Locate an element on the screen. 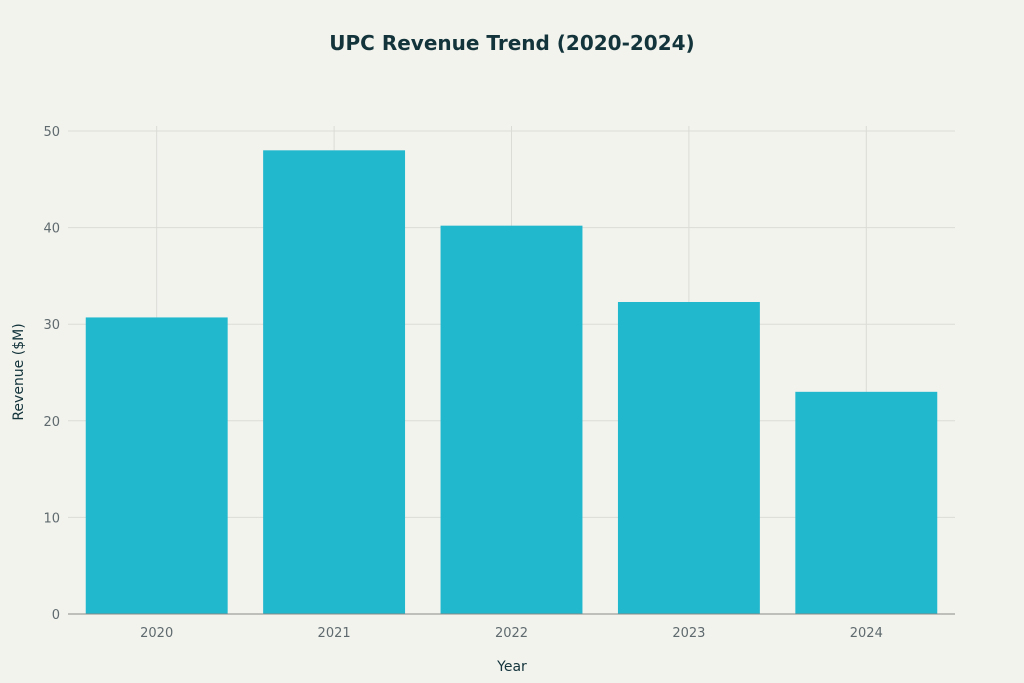 This screenshot has width=1024, height=683. bar-2022 is located at coordinates (511, 419).